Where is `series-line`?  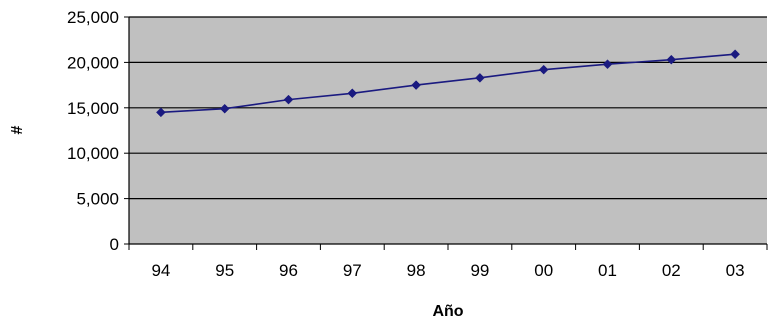 series-line is located at coordinates (448, 83).